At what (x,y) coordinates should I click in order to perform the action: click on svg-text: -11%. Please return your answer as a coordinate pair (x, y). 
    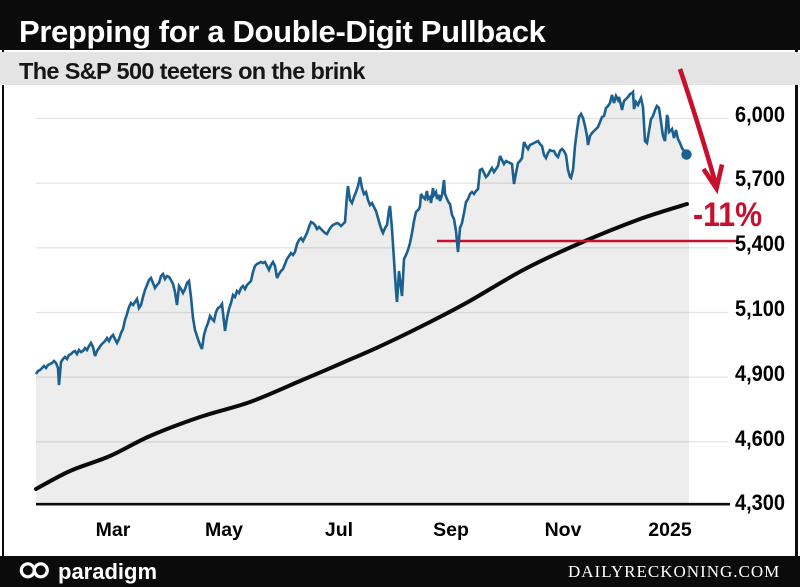
    Looking at the image, I should click on (727, 215).